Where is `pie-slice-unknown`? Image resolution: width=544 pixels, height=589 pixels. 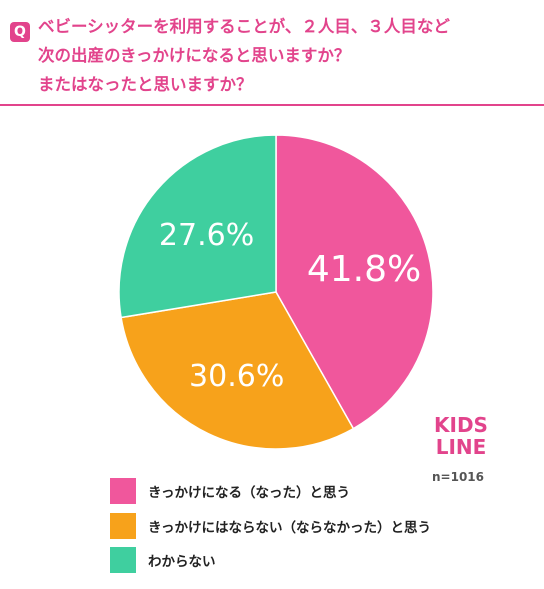 pie-slice-unknown is located at coordinates (197, 226).